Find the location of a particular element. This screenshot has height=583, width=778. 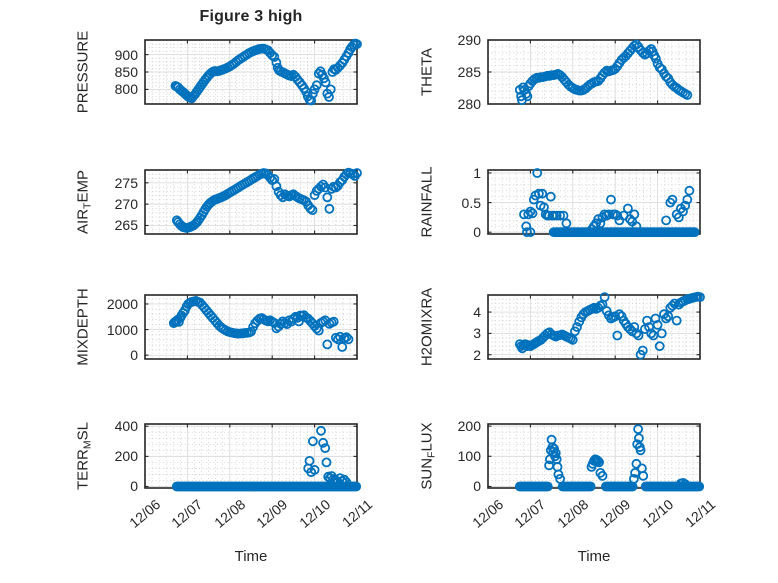

subplot-theta is located at coordinates (594, 72).